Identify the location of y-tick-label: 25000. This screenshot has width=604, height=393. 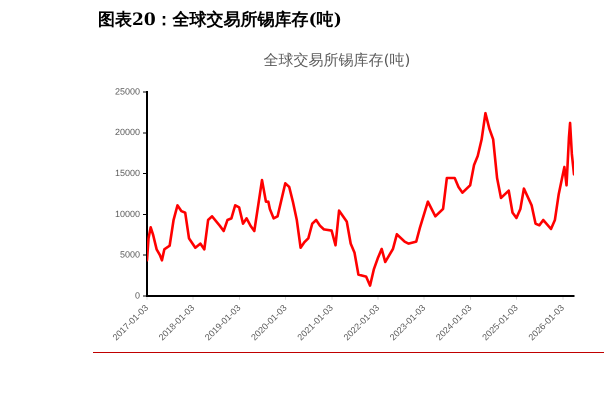
(127, 91).